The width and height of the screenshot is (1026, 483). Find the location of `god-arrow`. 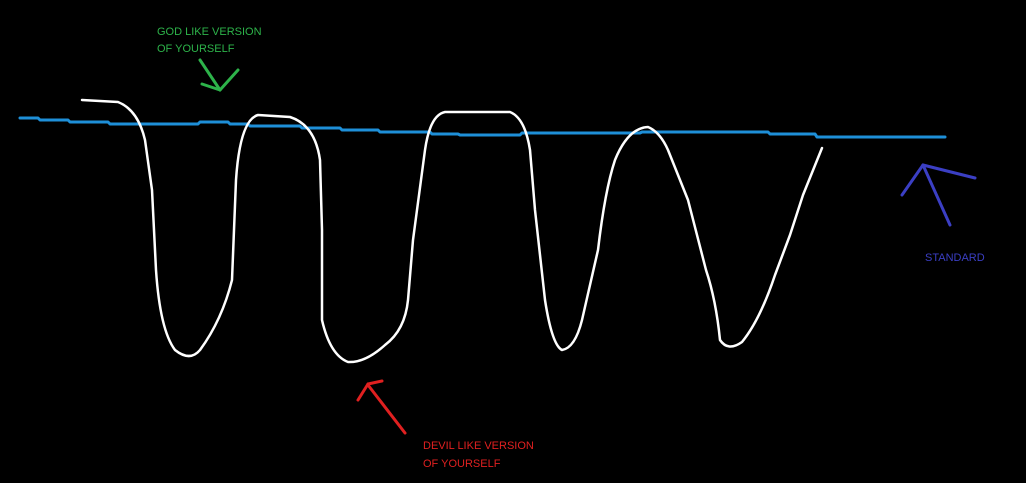

god-arrow is located at coordinates (219, 75).